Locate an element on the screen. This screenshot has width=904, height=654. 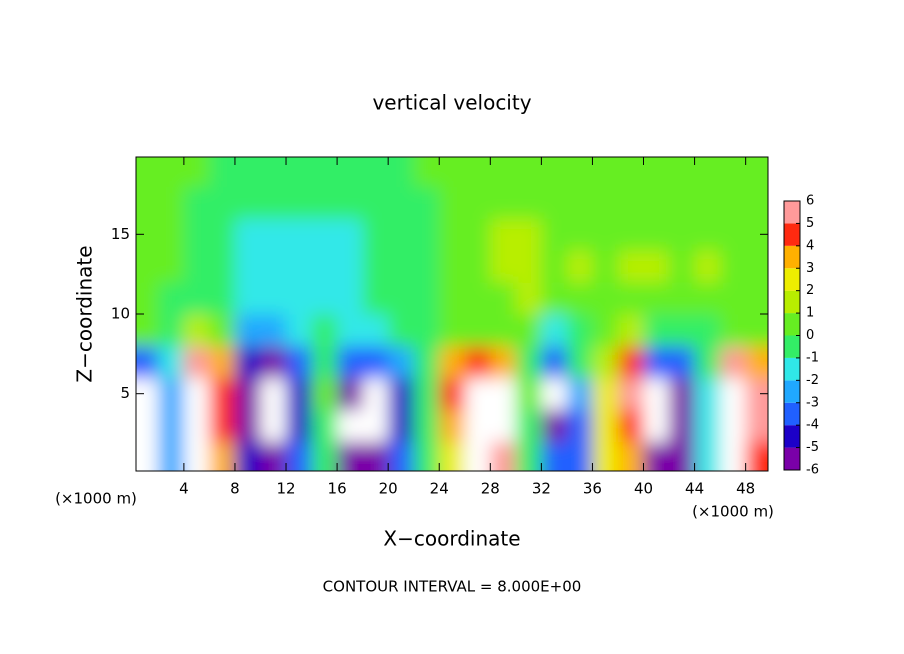
x-tick-label: 32 is located at coordinates (541, 489).